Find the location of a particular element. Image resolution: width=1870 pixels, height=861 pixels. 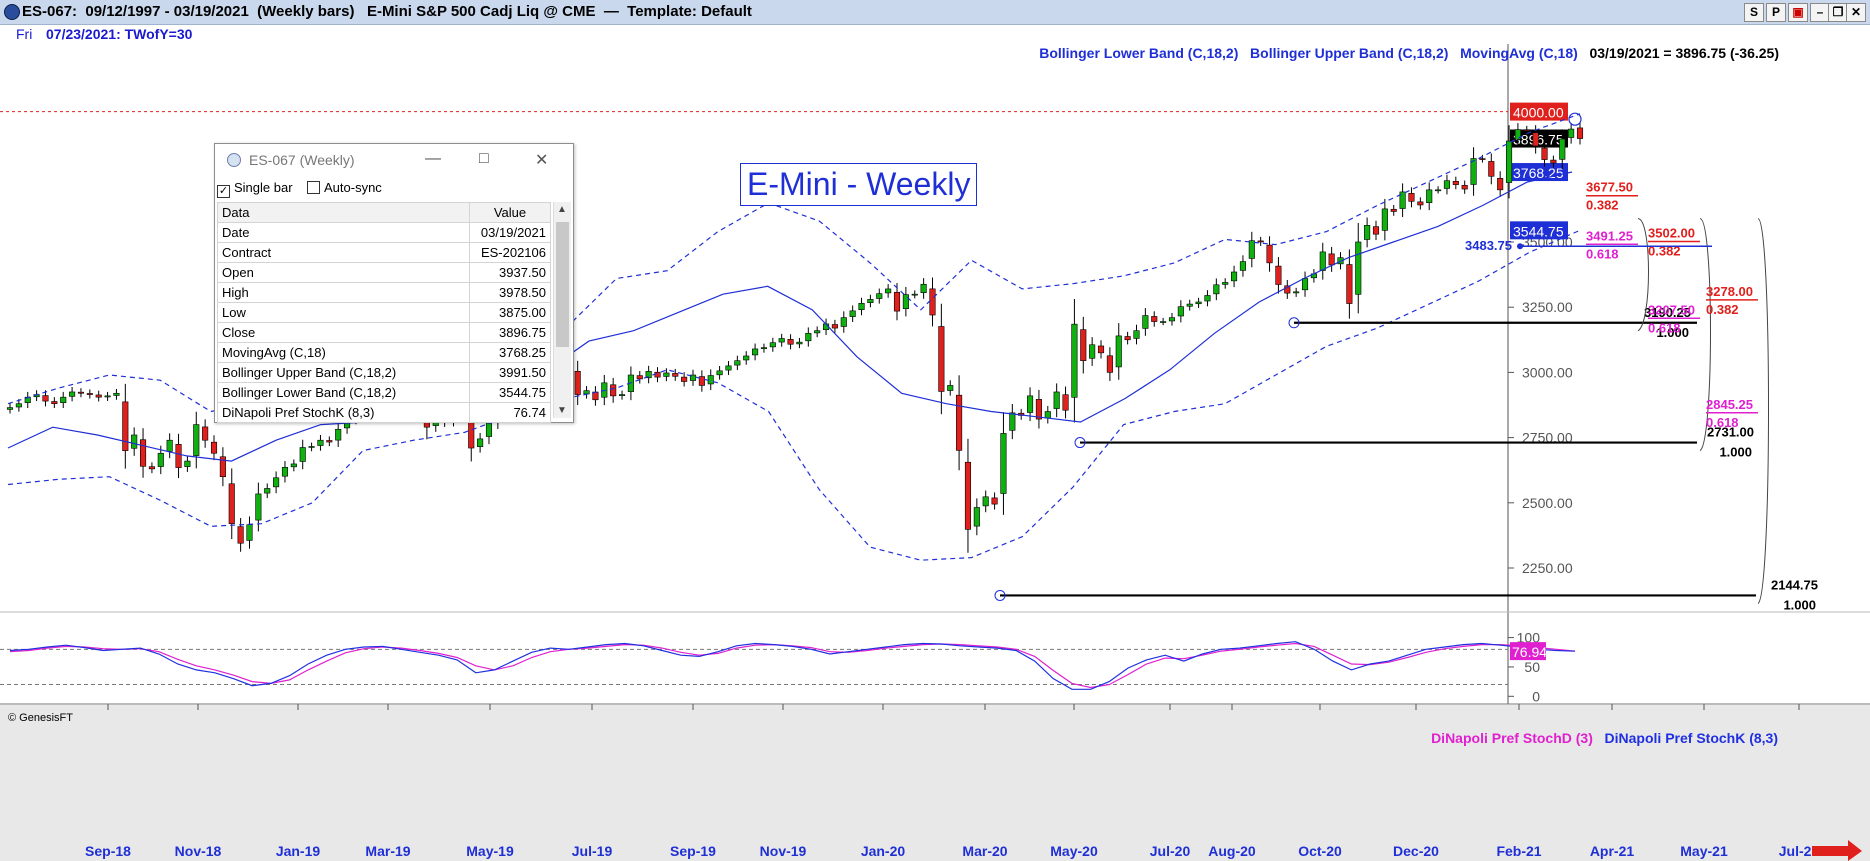

data-window-minimize-icon: — is located at coordinates (433, 158).